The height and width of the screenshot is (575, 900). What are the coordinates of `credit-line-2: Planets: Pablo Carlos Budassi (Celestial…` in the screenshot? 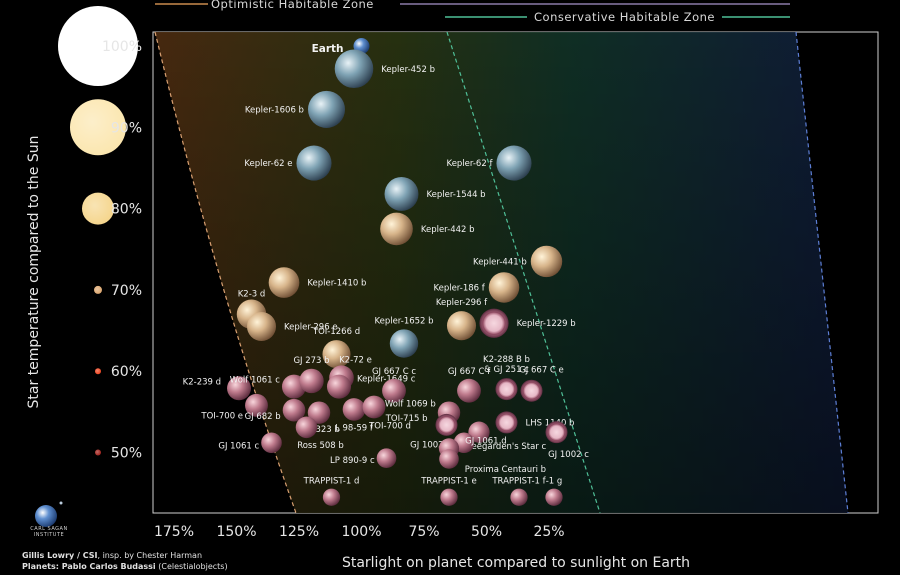 It's located at (125, 566).